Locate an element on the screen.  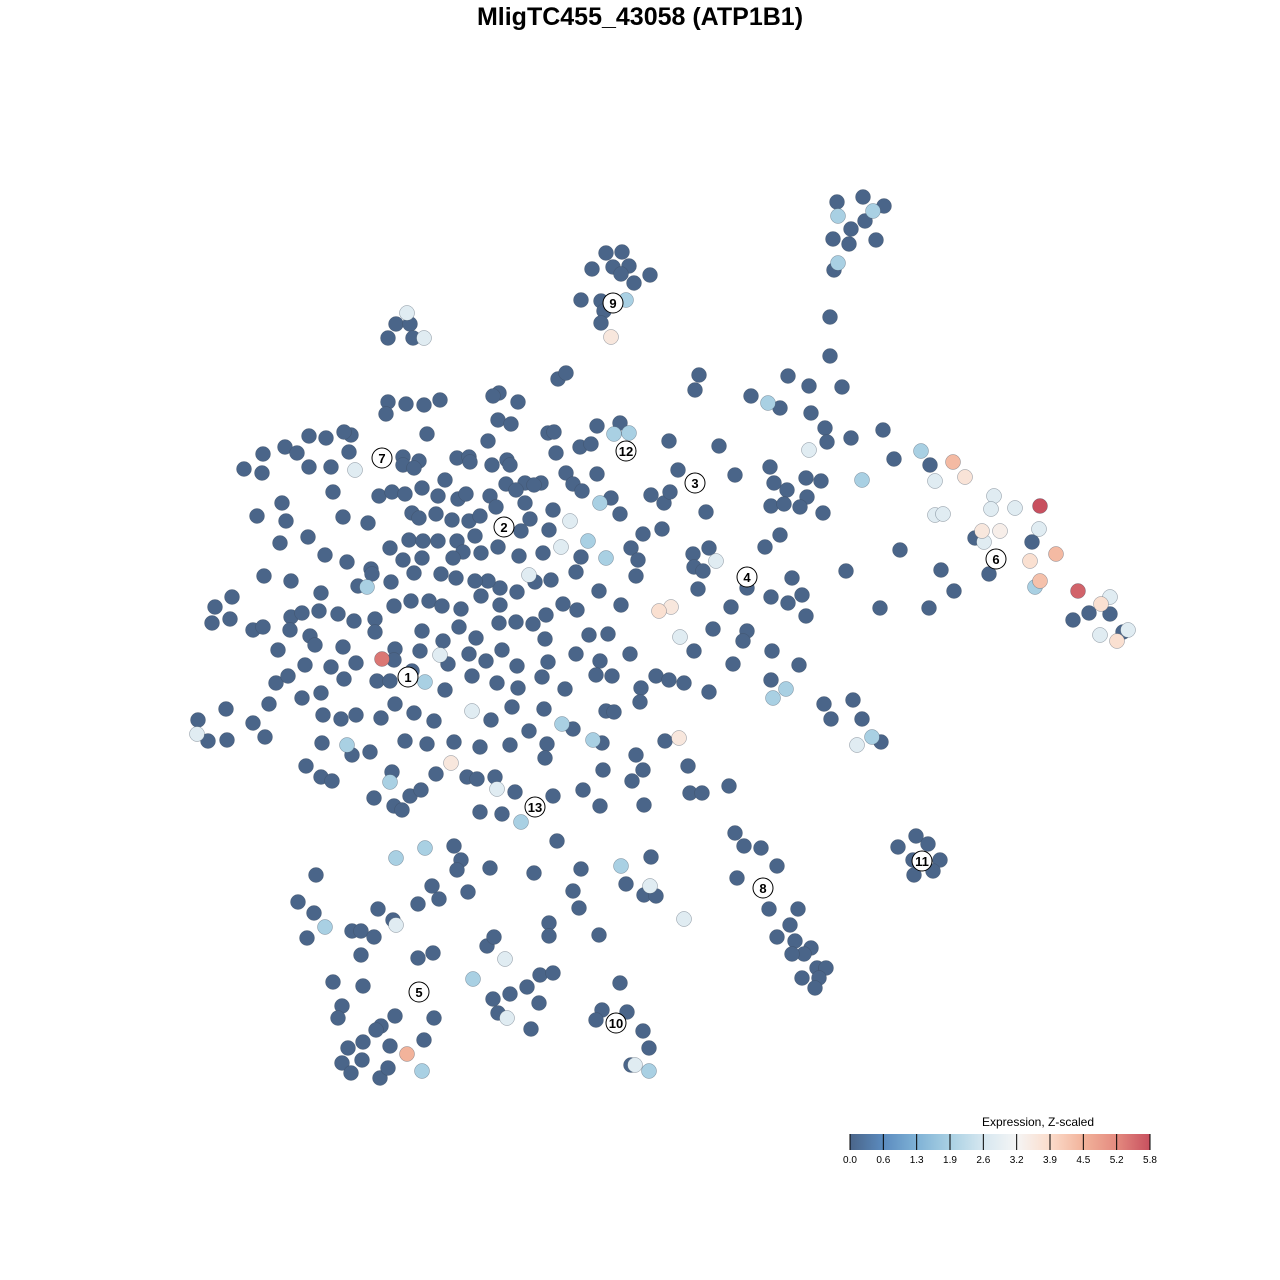
colorbar-tick-label: 2.6 is located at coordinates (983, 1160).